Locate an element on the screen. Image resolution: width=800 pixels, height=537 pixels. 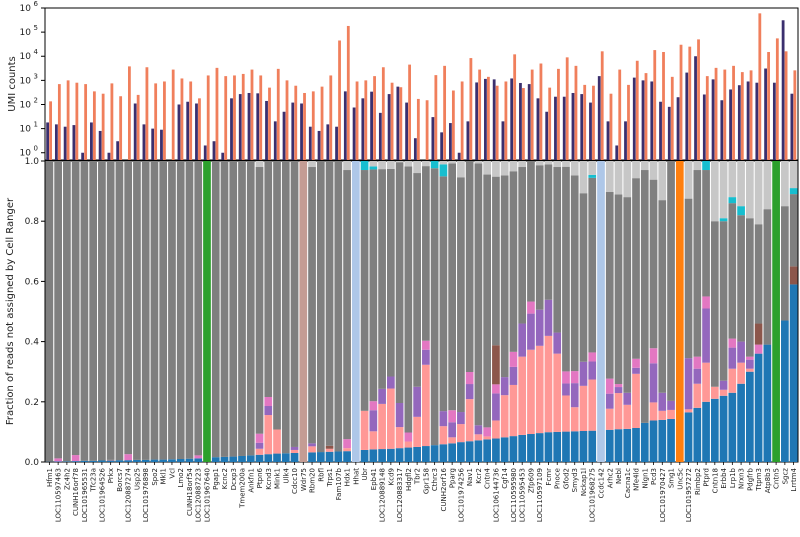
x-tick-label: Gfod2 is located at coordinates (566, 478).